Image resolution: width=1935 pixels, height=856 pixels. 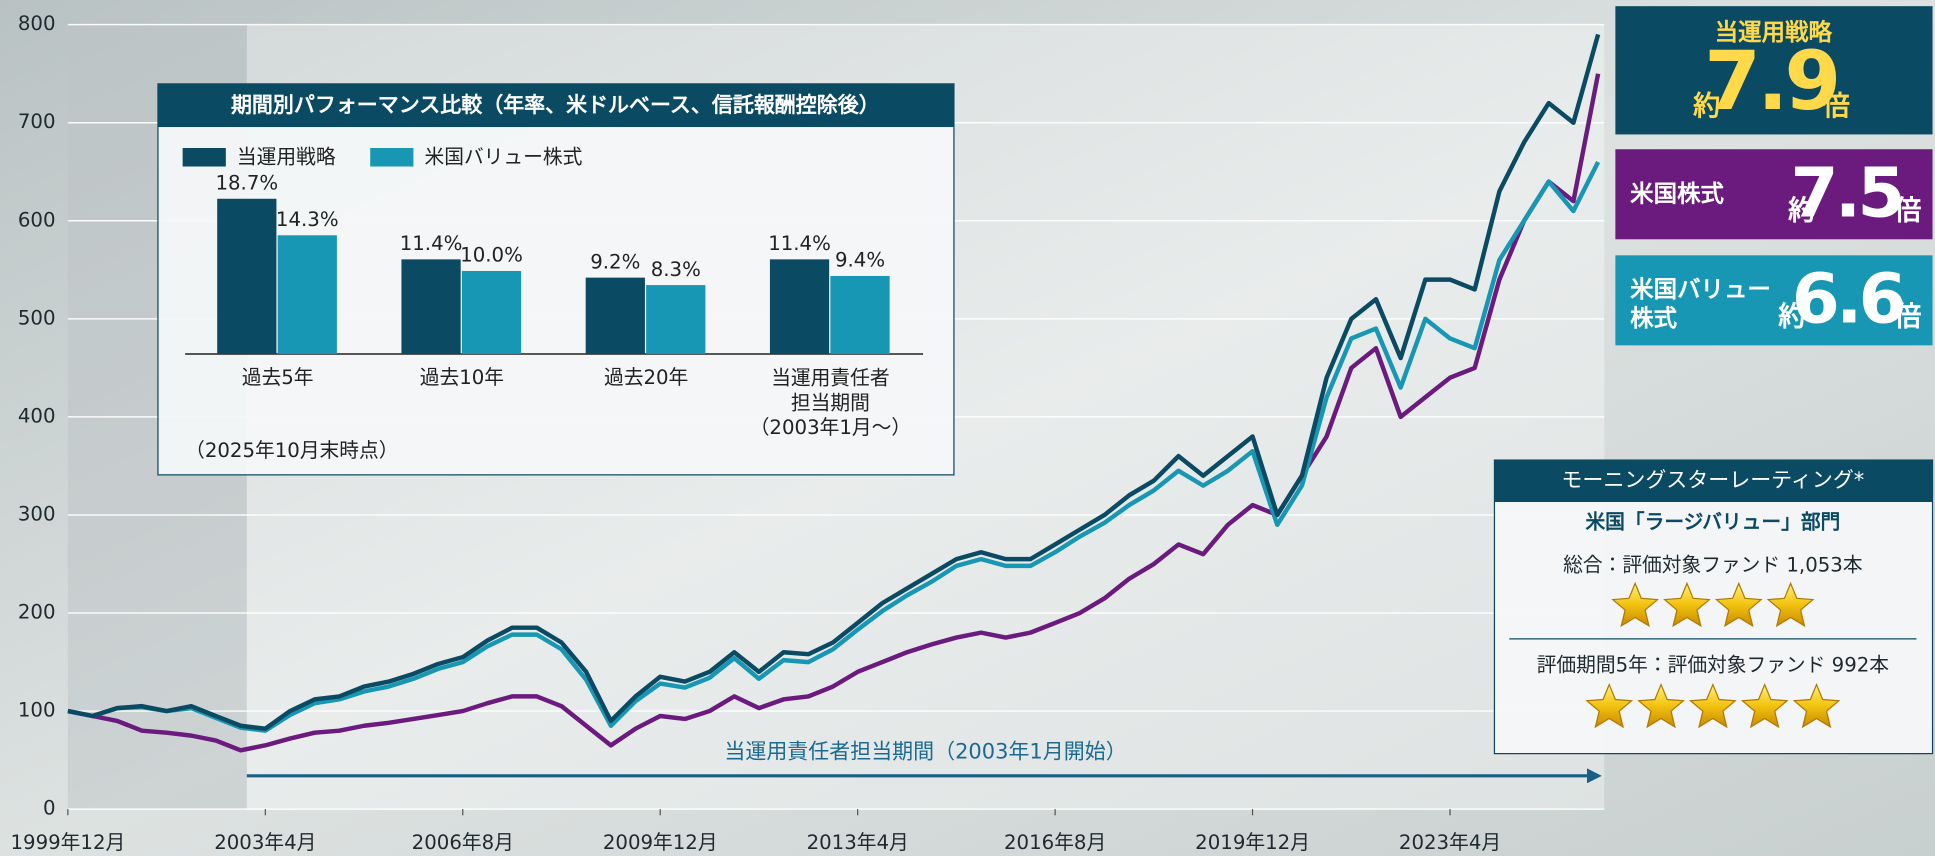 I want to click on callout-name: 当運用戦略, so click(x=1774, y=32).